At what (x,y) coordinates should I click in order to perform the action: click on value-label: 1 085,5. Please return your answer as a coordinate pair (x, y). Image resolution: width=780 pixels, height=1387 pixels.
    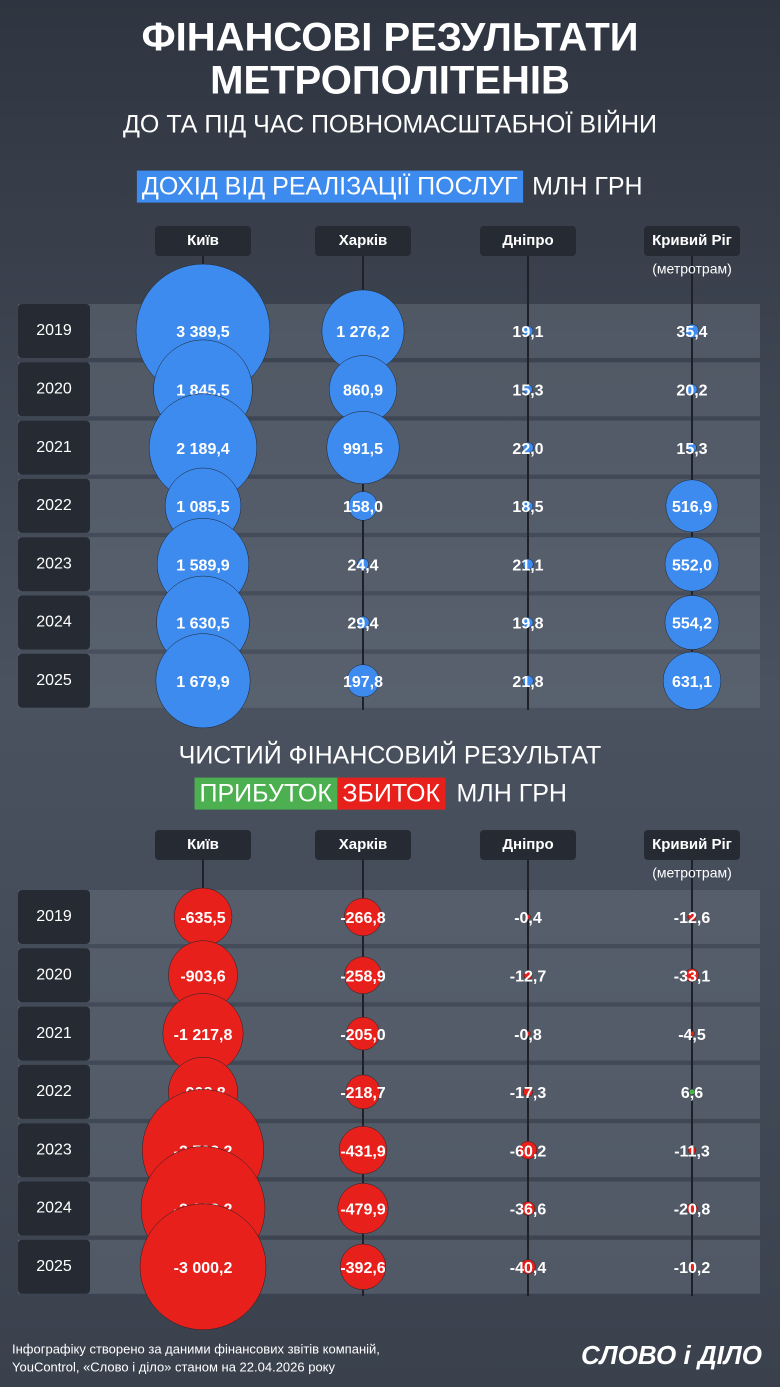
    Looking at the image, I should click on (202, 507).